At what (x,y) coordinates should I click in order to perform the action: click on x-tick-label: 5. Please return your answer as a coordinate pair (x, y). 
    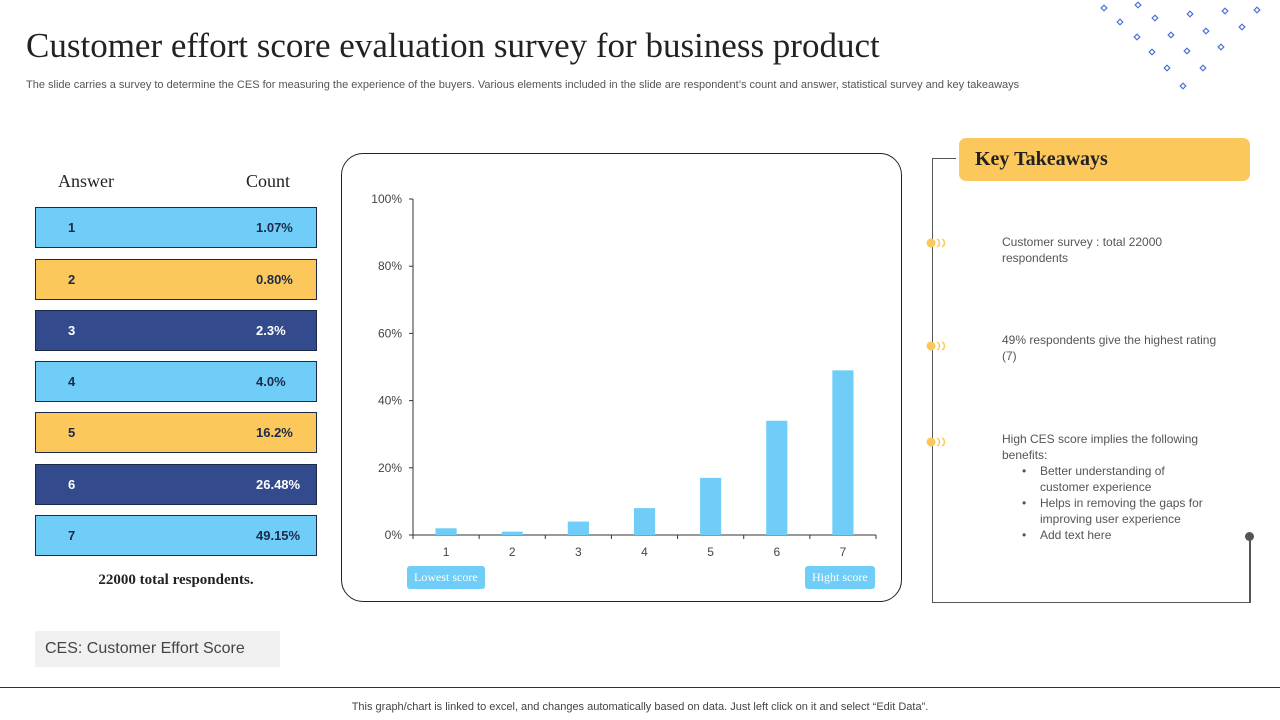
    Looking at the image, I should click on (710, 552).